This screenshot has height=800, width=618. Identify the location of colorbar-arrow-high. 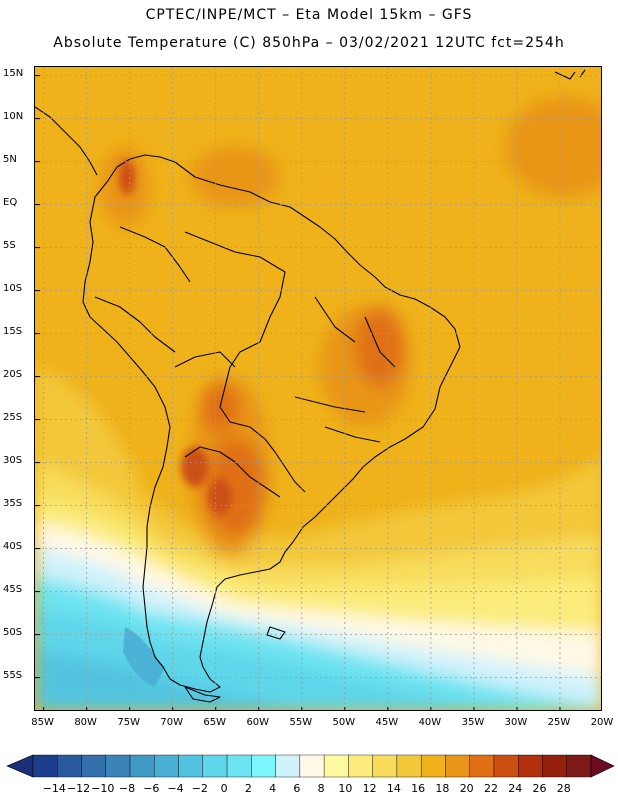
(602, 766).